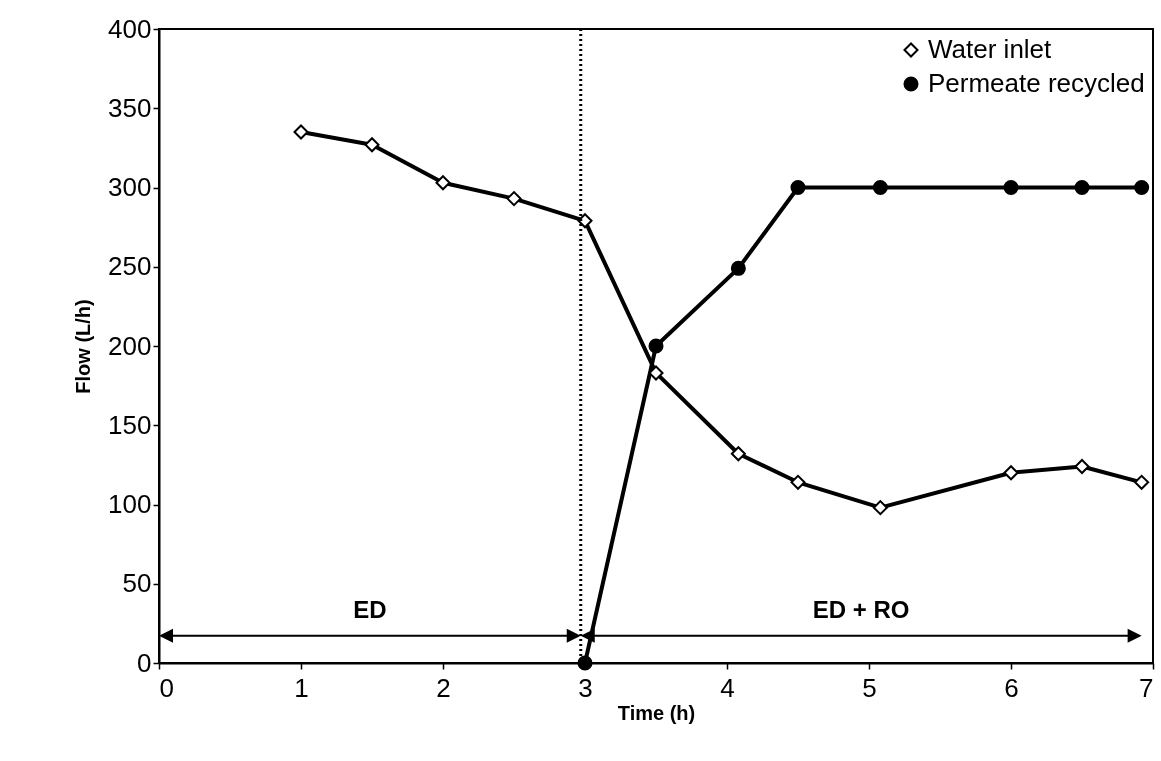  What do you see at coordinates (130, 187) in the screenshot?
I see `y-tick-label: 300` at bounding box center [130, 187].